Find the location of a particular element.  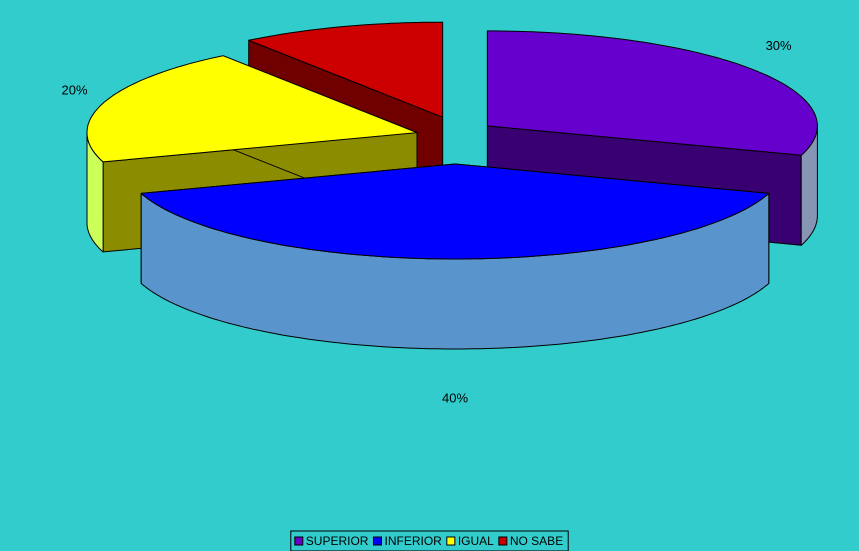

legend-label: NO SABE is located at coordinates (536, 541).